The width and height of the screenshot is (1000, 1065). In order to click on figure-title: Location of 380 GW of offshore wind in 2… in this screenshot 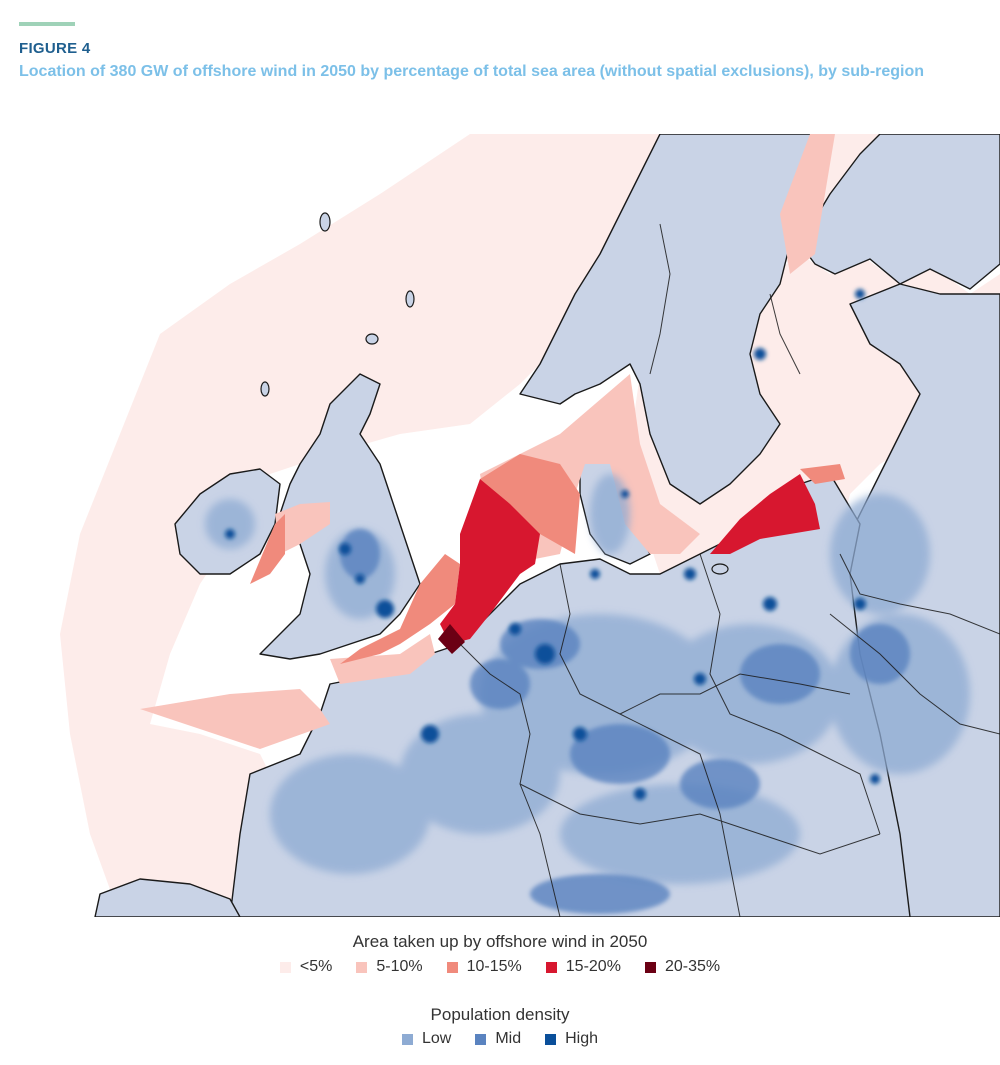, I will do `click(472, 71)`.